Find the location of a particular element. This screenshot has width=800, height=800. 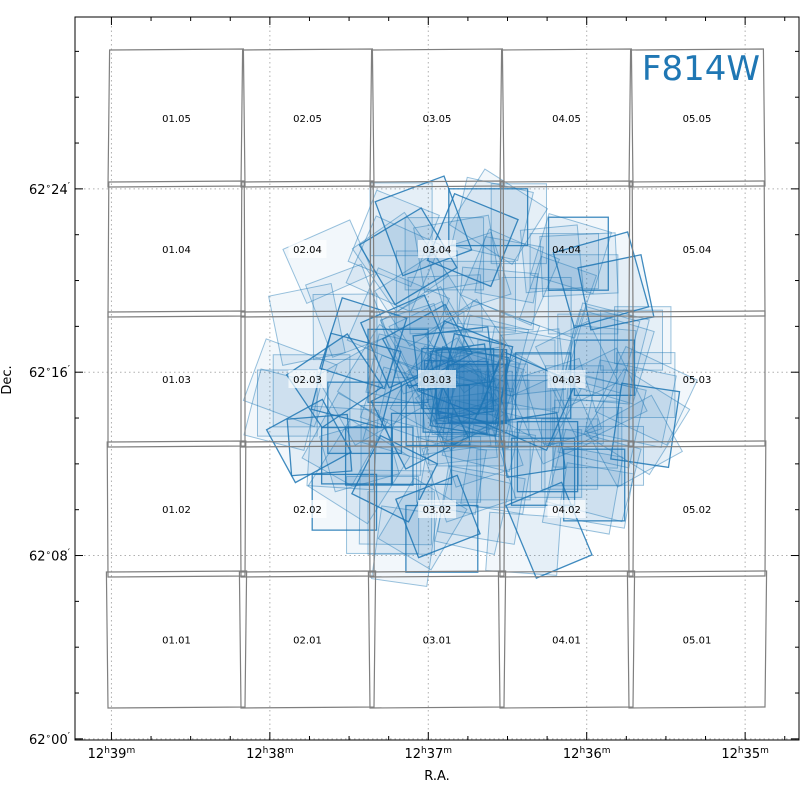

x-tick-label: 12h36m is located at coordinates (587, 754).